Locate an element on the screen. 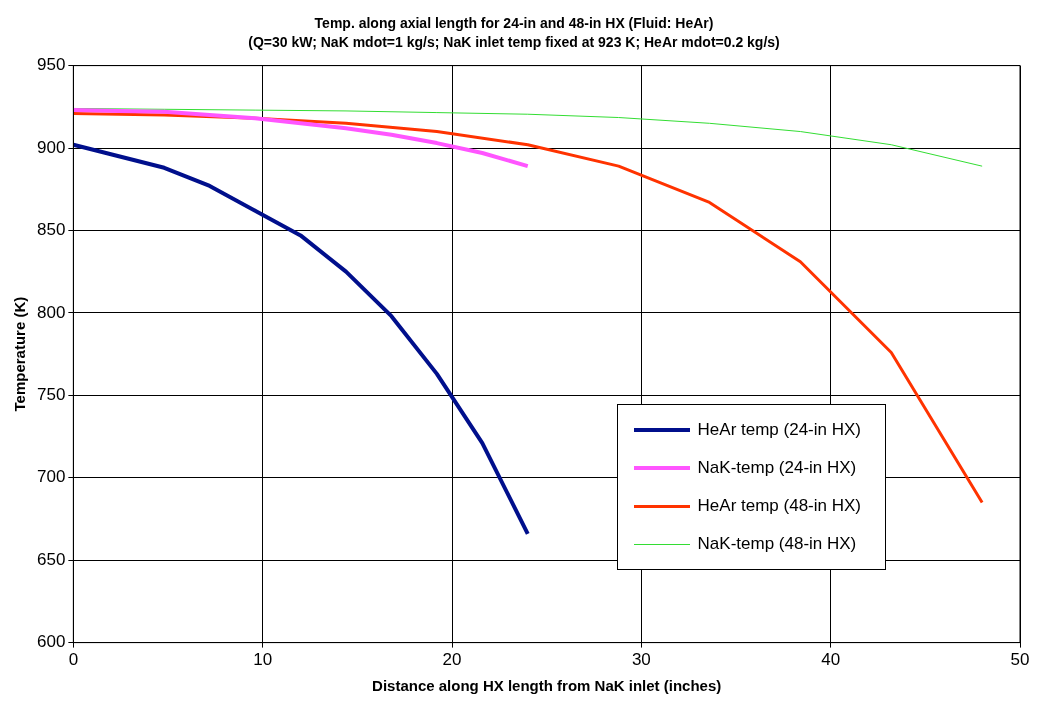 Image resolution: width=1044 pixels, height=708 pixels. chart-subtitle: (Q=30 kW; NaK mdot=1 kg/s; NaK inlet temp fixed at 923 K; HeAr mdot=0.2 kg/s) is located at coordinates (514, 42).